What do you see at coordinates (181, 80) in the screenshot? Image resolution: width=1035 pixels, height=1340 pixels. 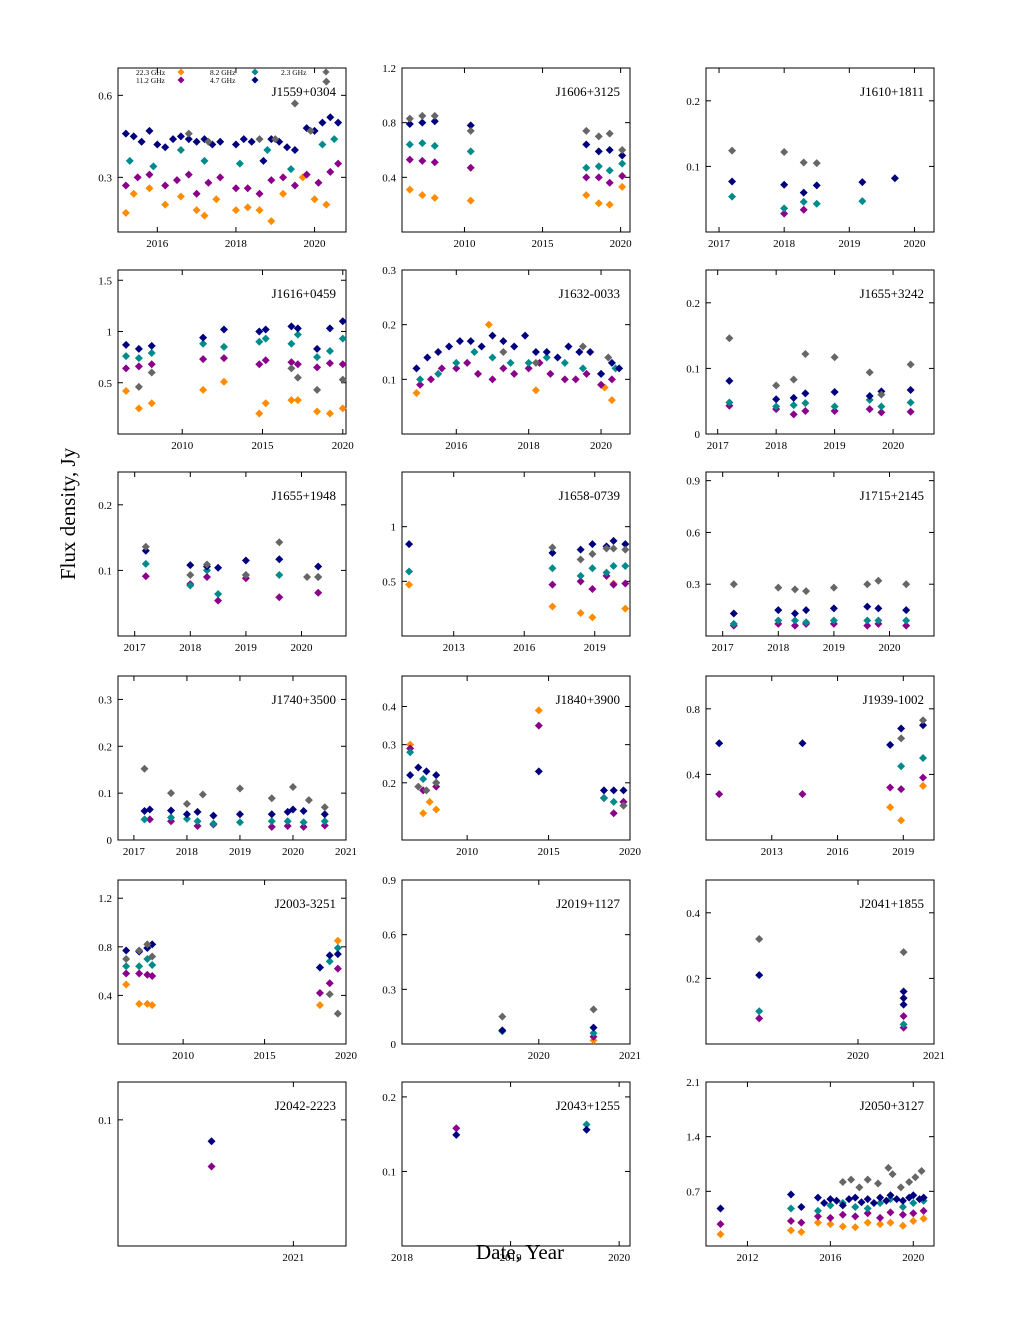 I see `legend-marker` at bounding box center [181, 80].